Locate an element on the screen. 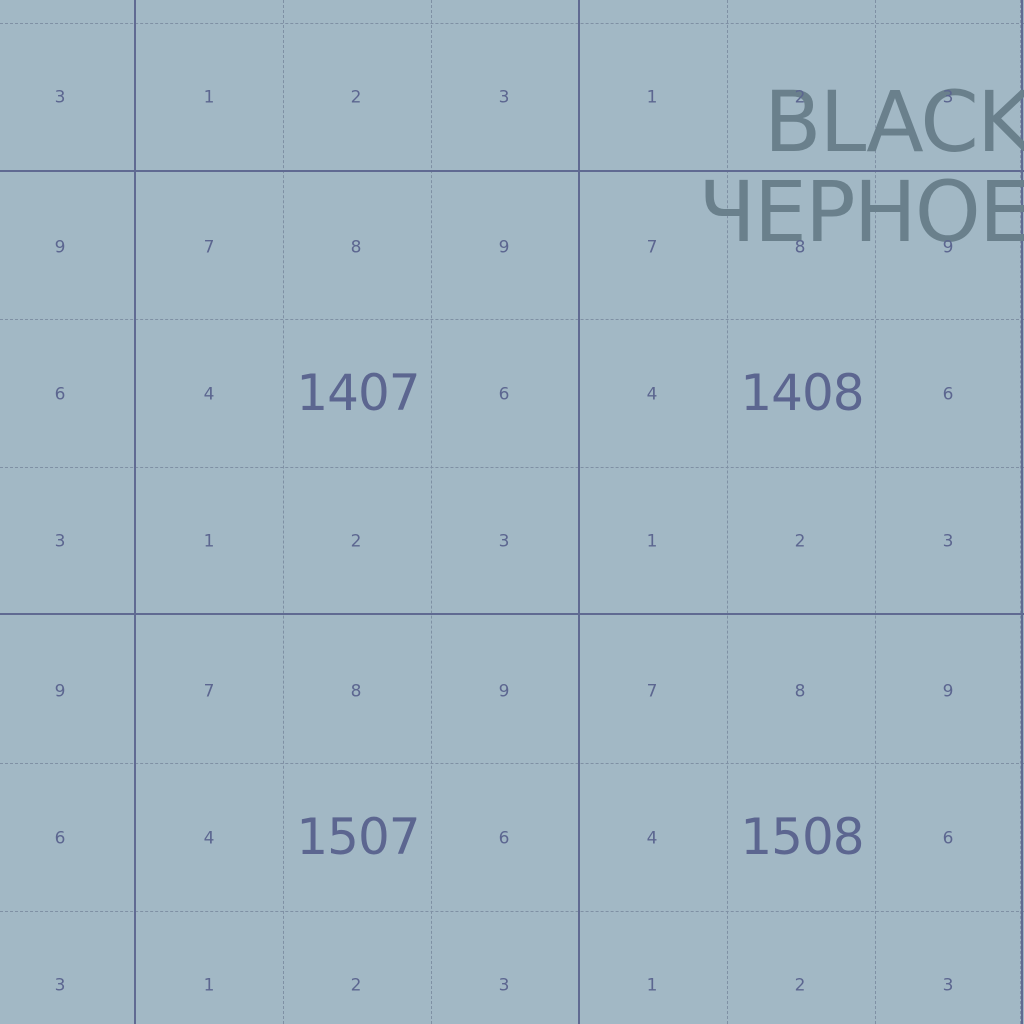 This screenshot has width=1024, height=1024. watermark-russian: ЧЕРНОЕ is located at coordinates (861, 212).